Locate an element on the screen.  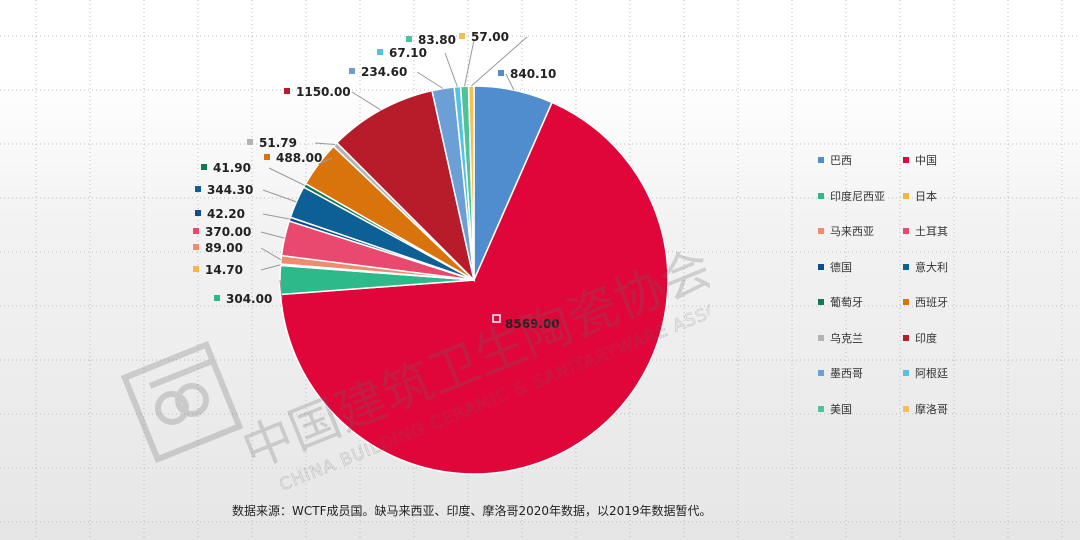
data-label: 8569.00 is located at coordinates (532, 324).